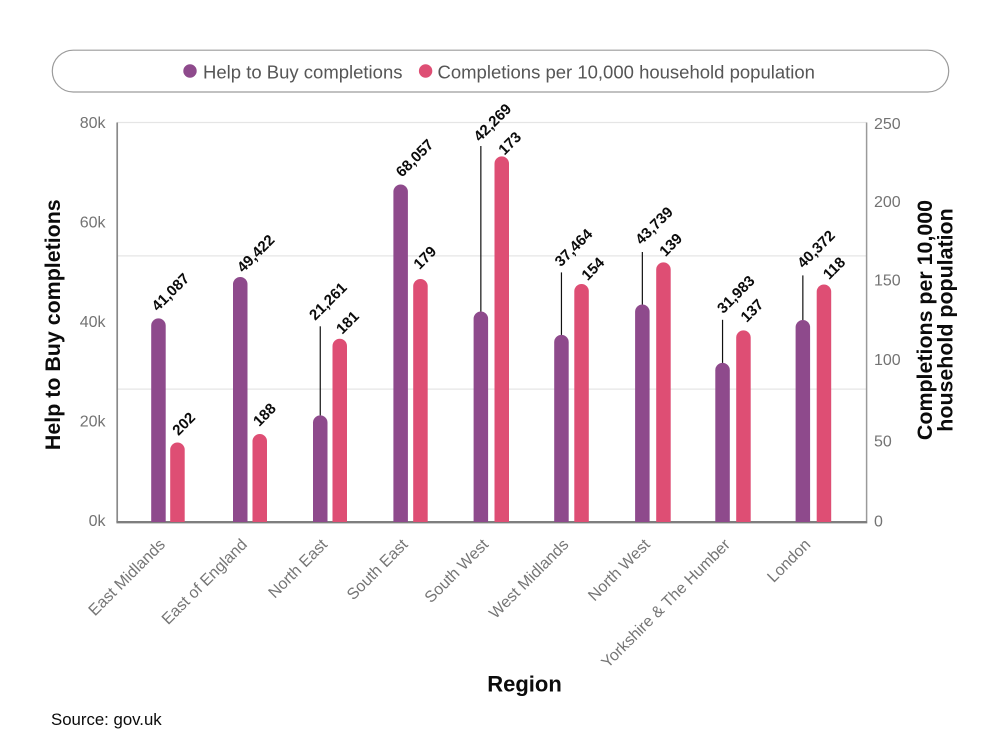 Image resolution: width=1000 pixels, height=750 pixels. Describe the element at coordinates (93, 322) in the screenshot. I see `svg-text: 40k` at that location.